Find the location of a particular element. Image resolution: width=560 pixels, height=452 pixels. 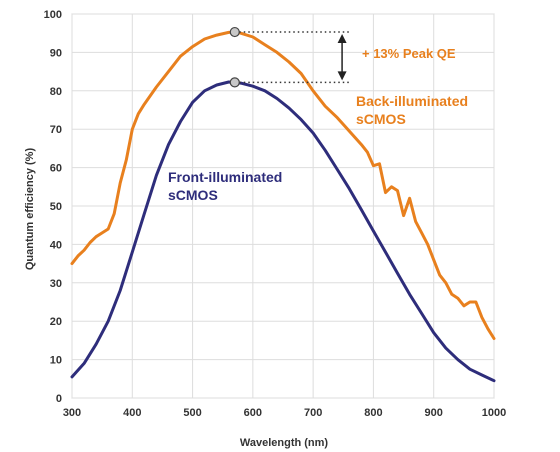

x-tick-label: 400 is located at coordinates (132, 413).